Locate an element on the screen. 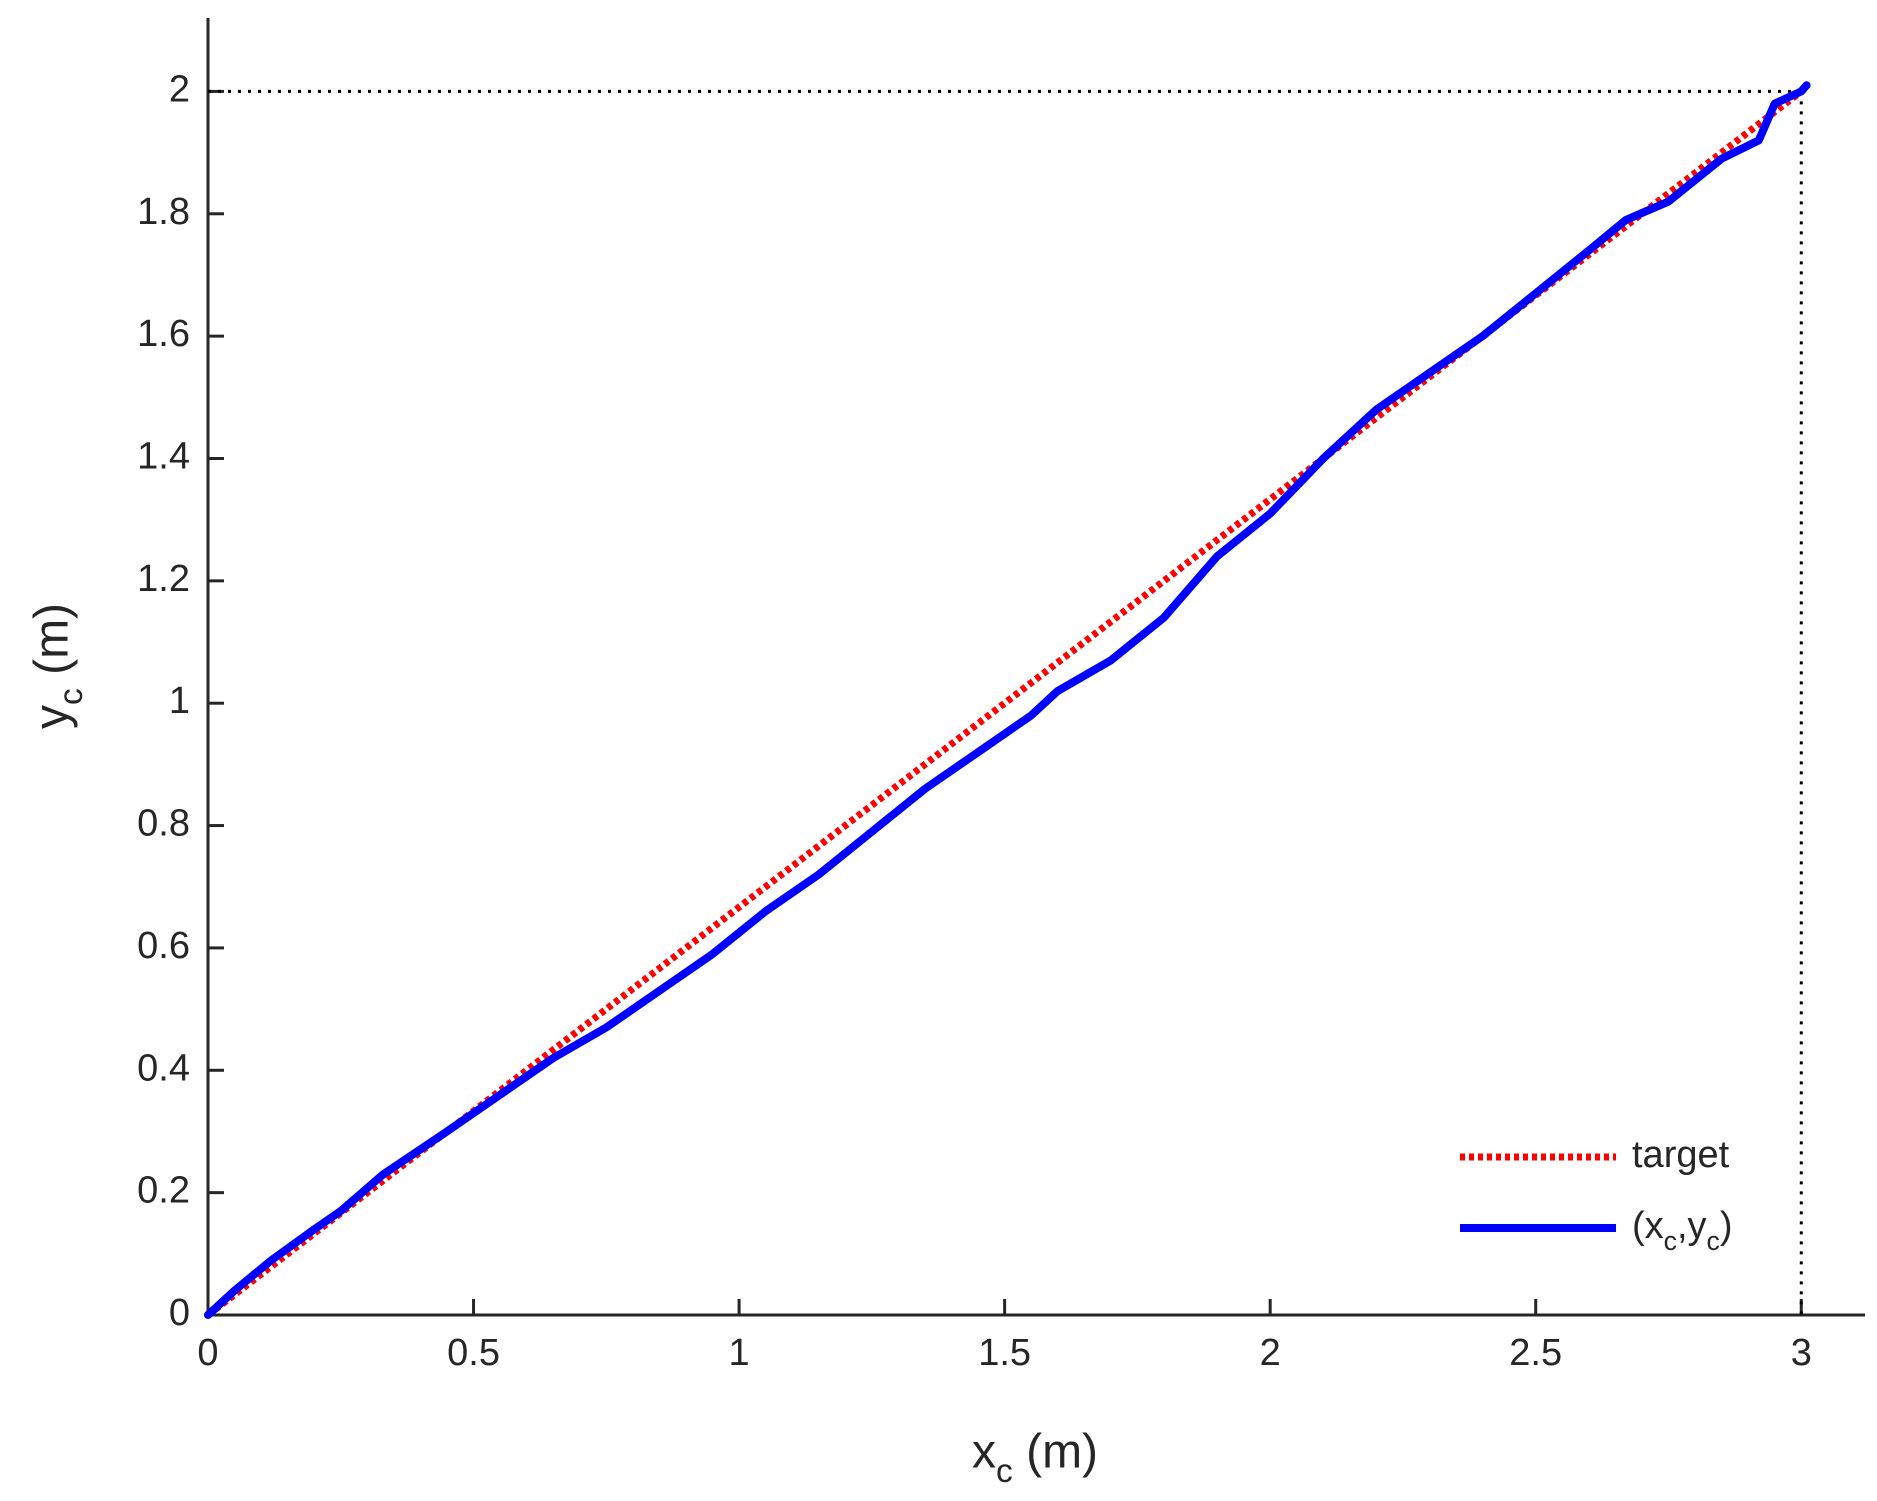 The height and width of the screenshot is (1501, 1877). x-tick-label: 1 is located at coordinates (739, 1353).